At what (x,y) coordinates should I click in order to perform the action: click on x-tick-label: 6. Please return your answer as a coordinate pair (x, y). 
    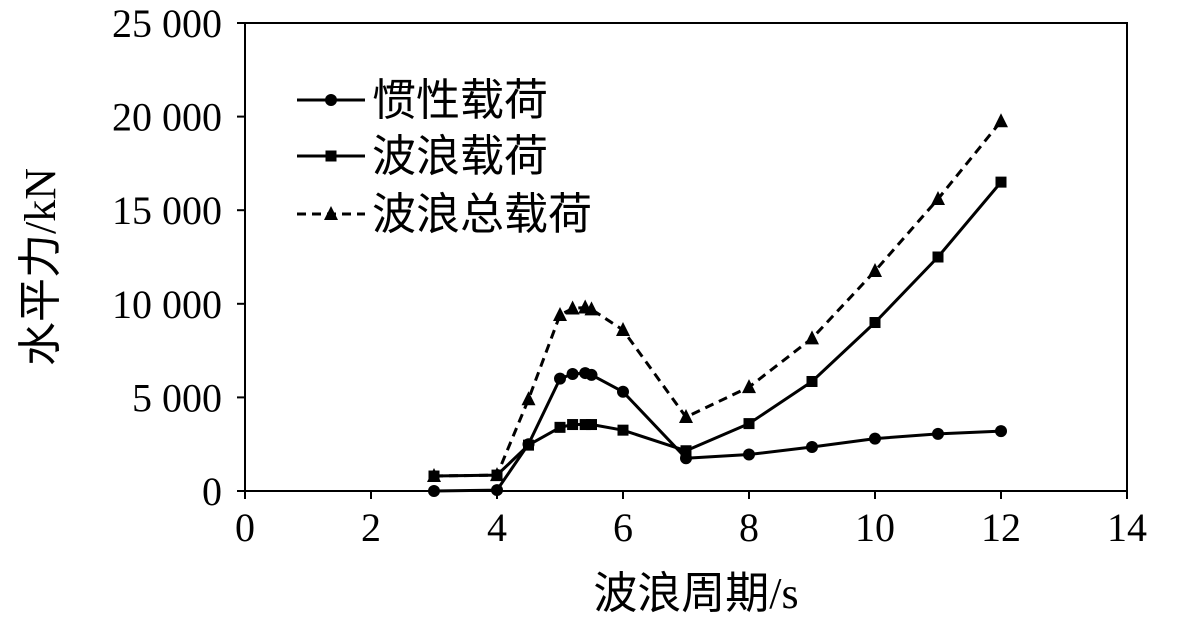
    Looking at the image, I should click on (623, 527).